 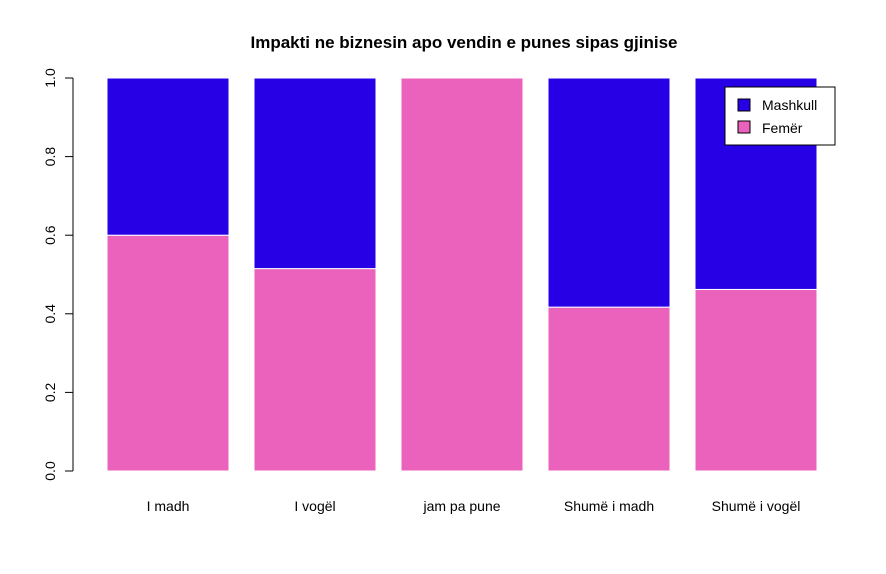 I want to click on y-tick-label: 0.2, so click(x=50, y=392).